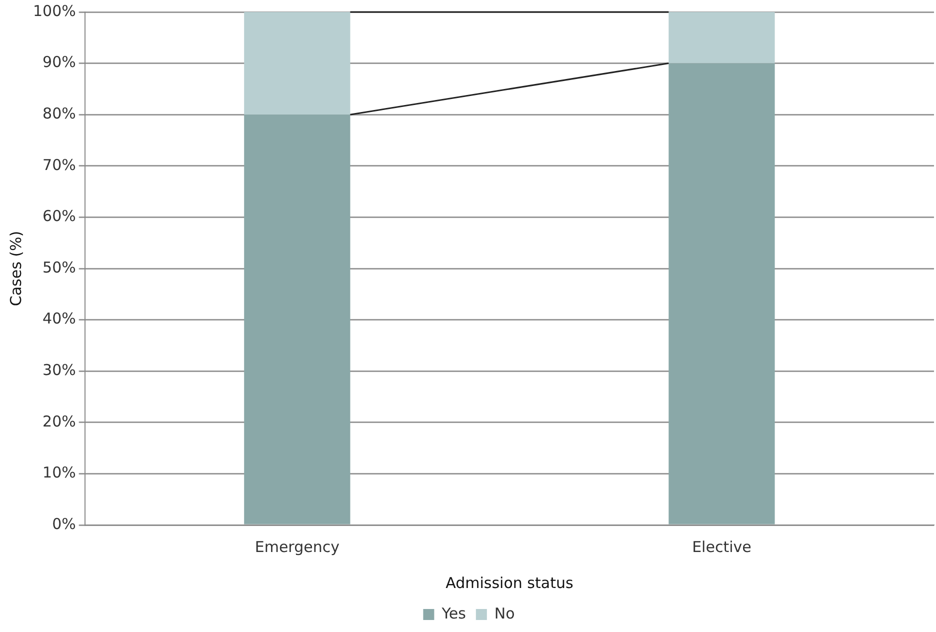 This screenshot has height=632, width=936. I want to click on y-tick-label: 40%, so click(59, 319).